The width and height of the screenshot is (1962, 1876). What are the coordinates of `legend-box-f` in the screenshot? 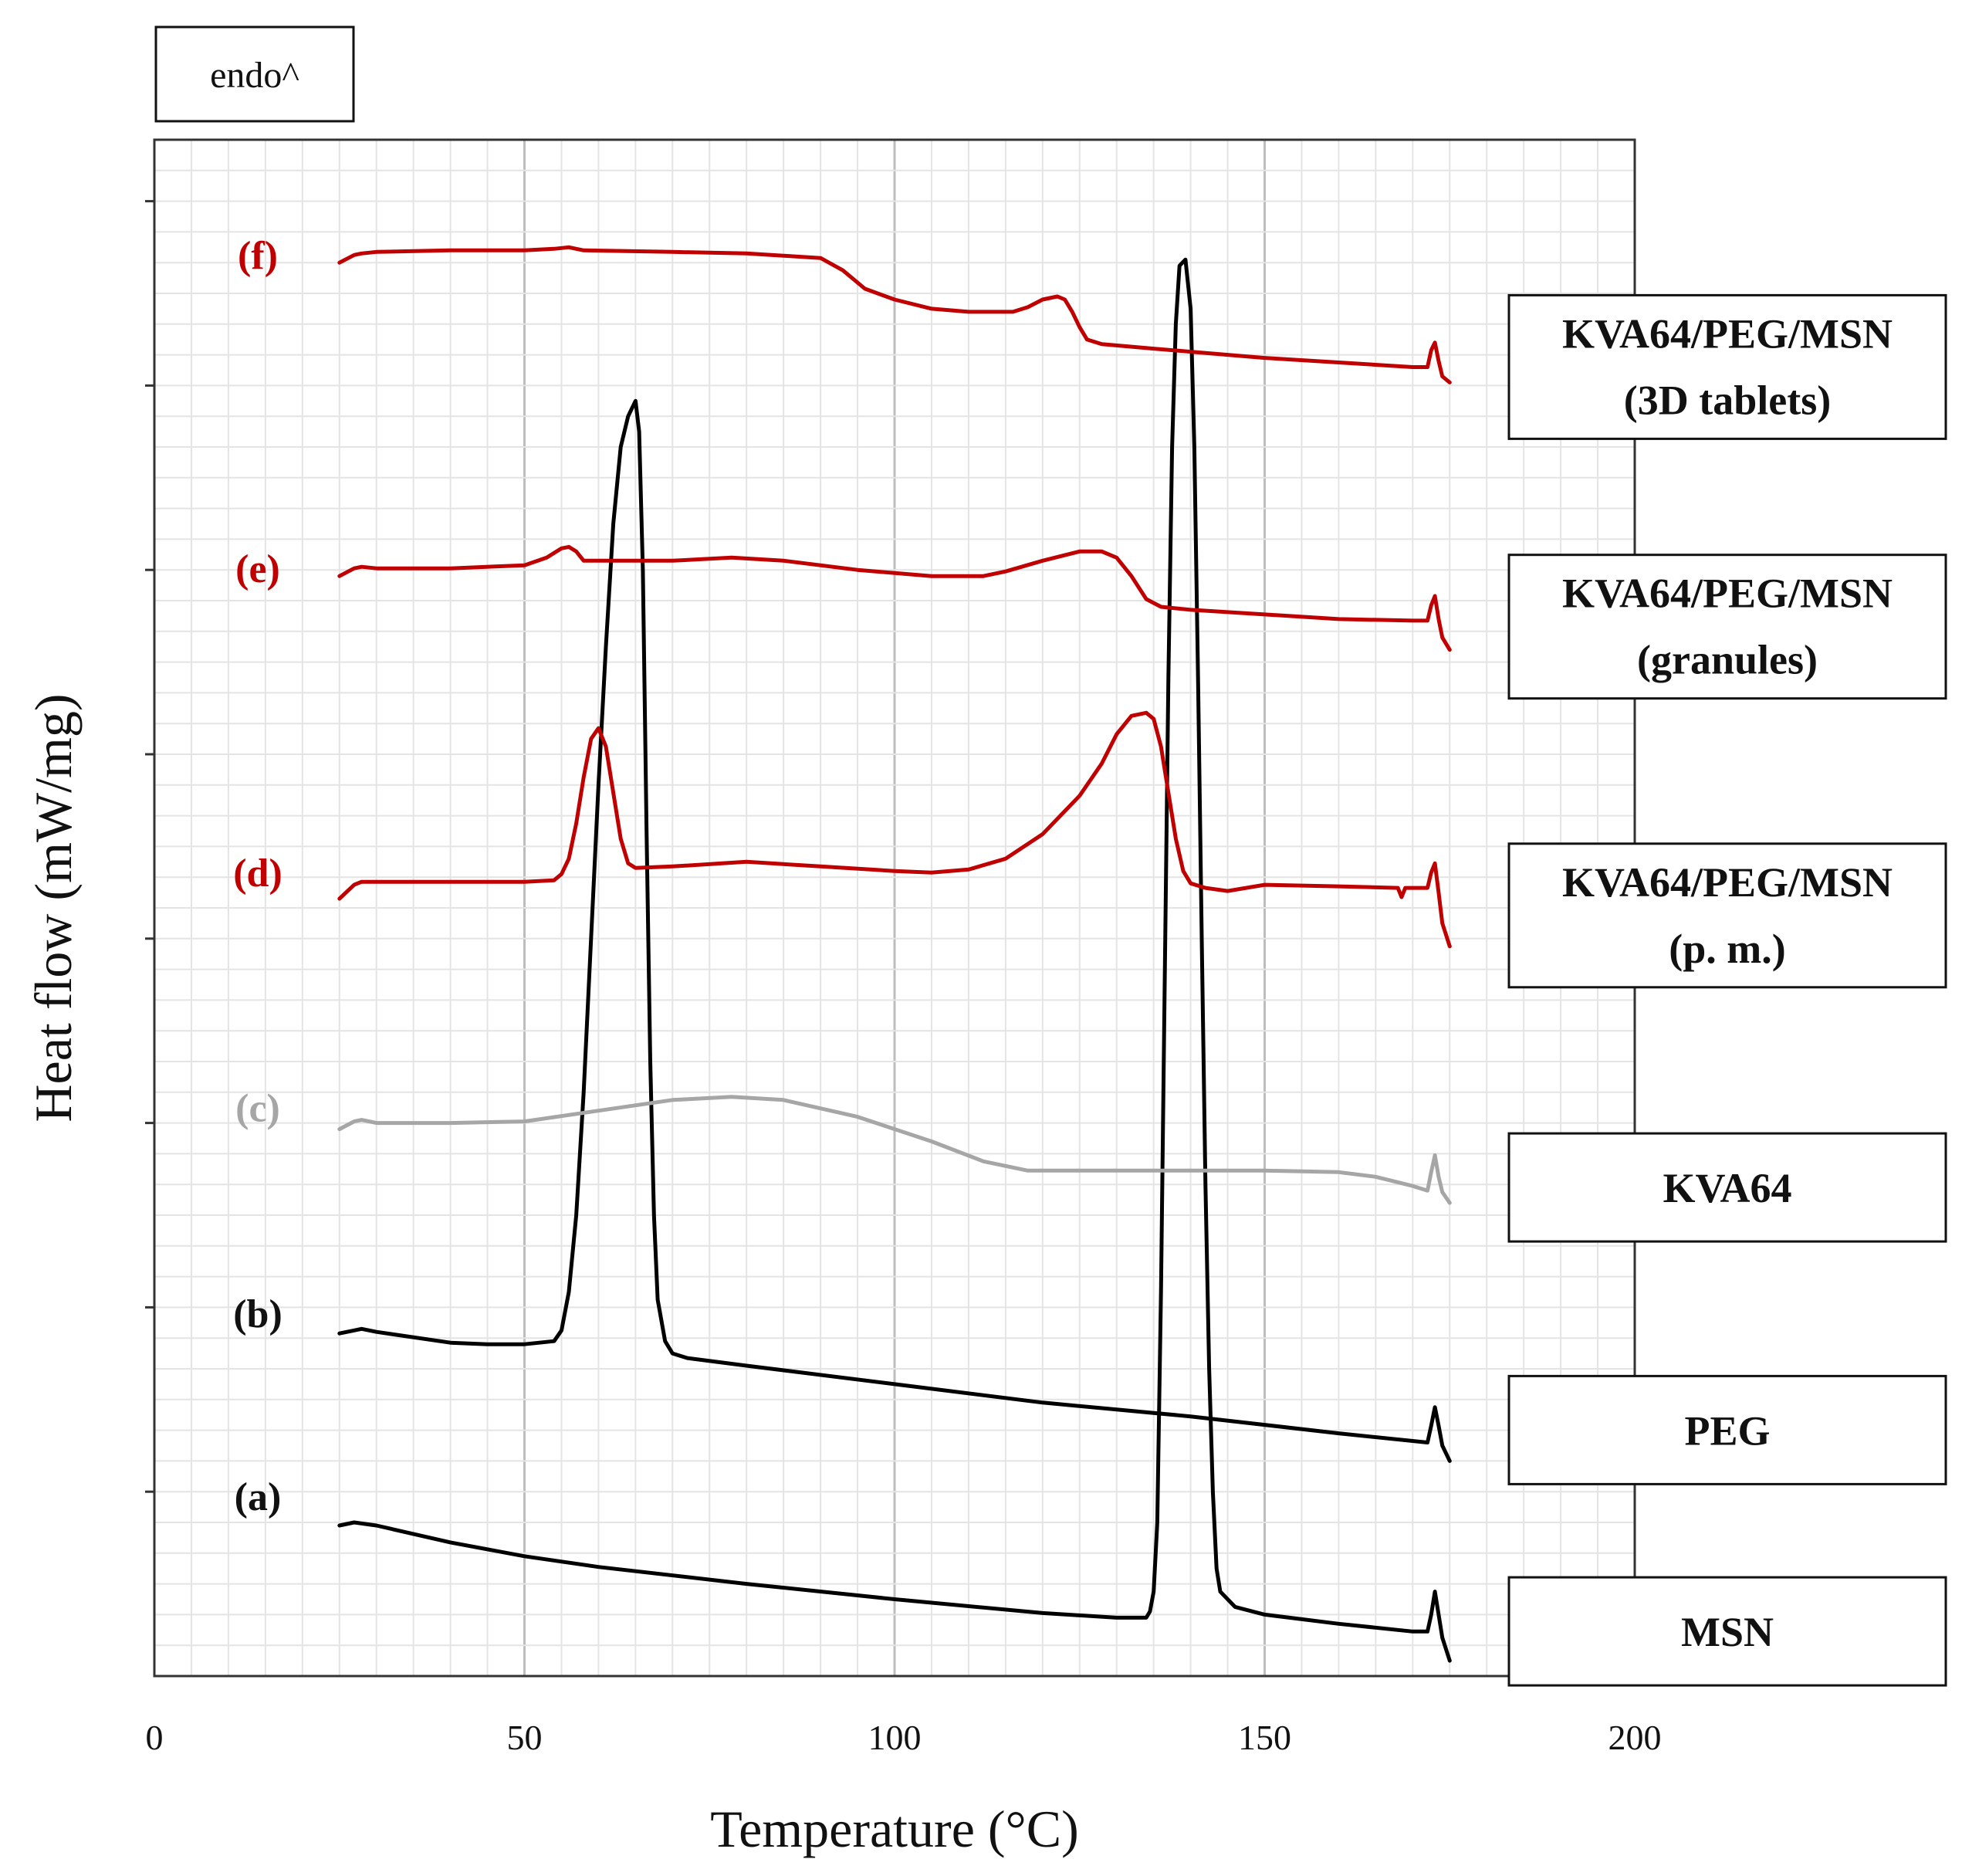 It's located at (1727, 366).